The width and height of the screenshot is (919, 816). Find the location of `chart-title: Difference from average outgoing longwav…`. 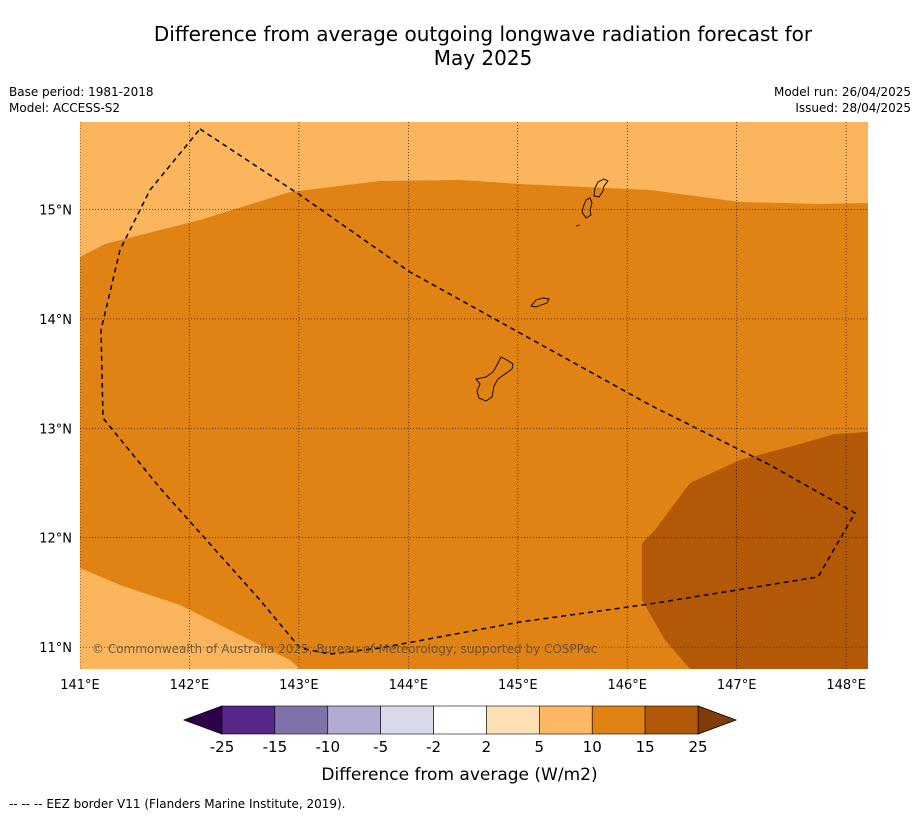

chart-title: Difference from average outgoing longwav… is located at coordinates (483, 46).